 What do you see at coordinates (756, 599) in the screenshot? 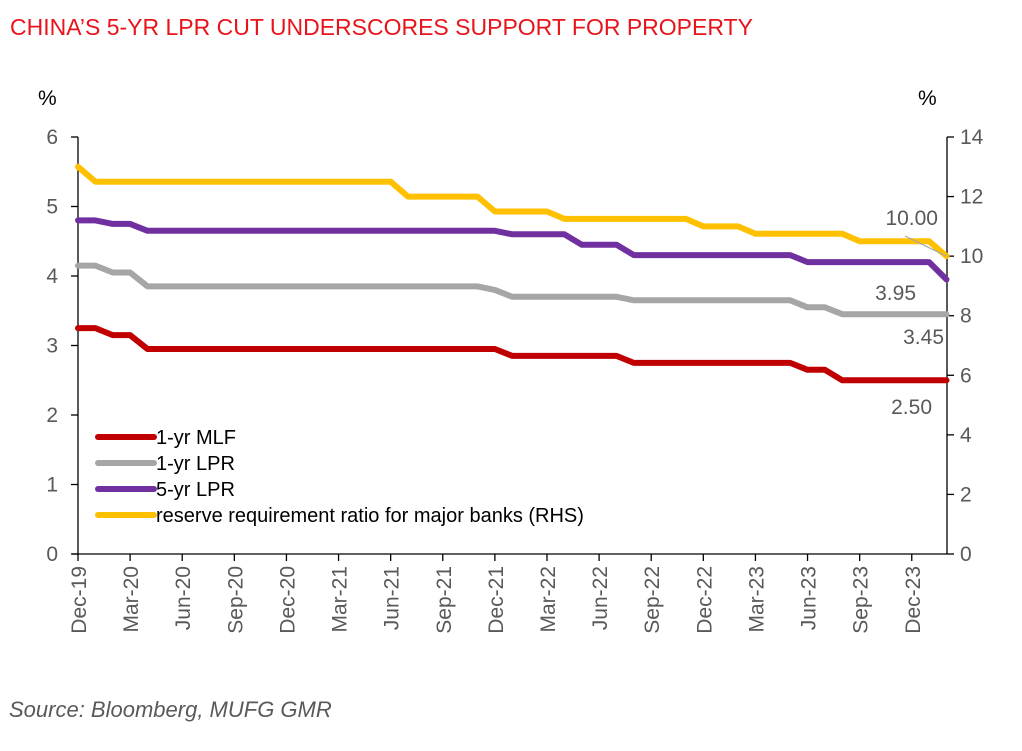
I see `x-tick-label: Mar-23` at bounding box center [756, 599].